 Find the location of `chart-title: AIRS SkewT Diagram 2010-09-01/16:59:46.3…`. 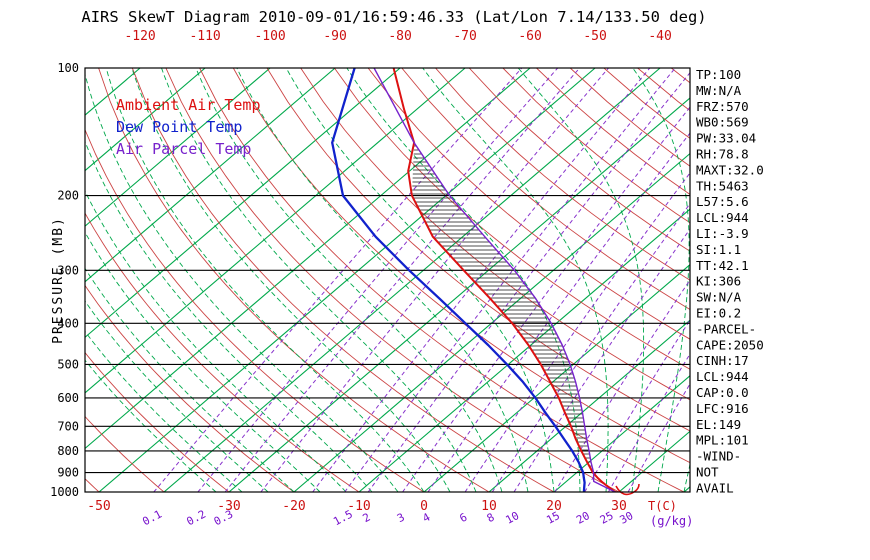

chart-title: AIRS SkewT Diagram 2010-09-01/16:59:46.3… is located at coordinates (393, 17).